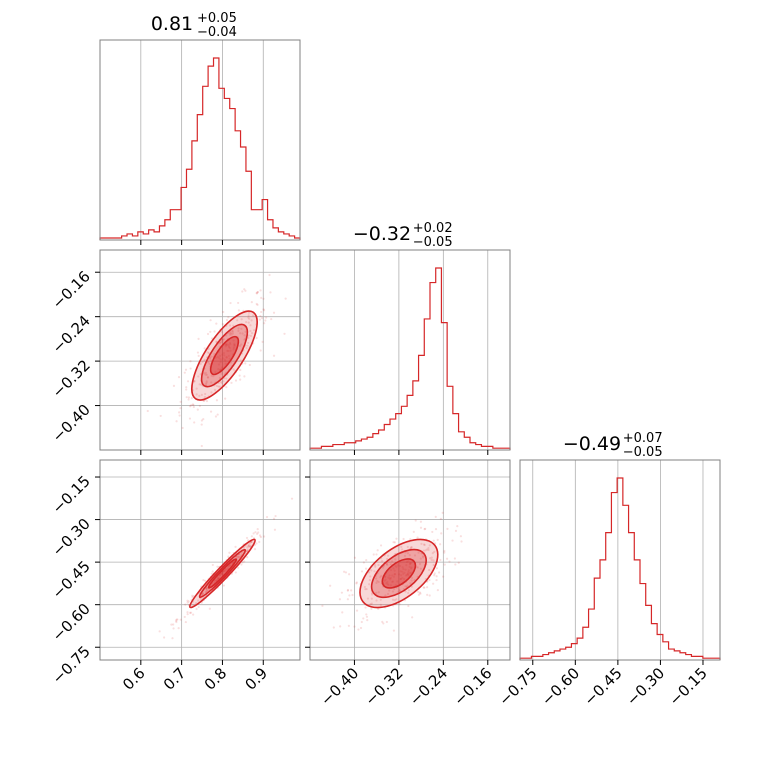  I want to click on histogram-step-line, so click(620, 568).